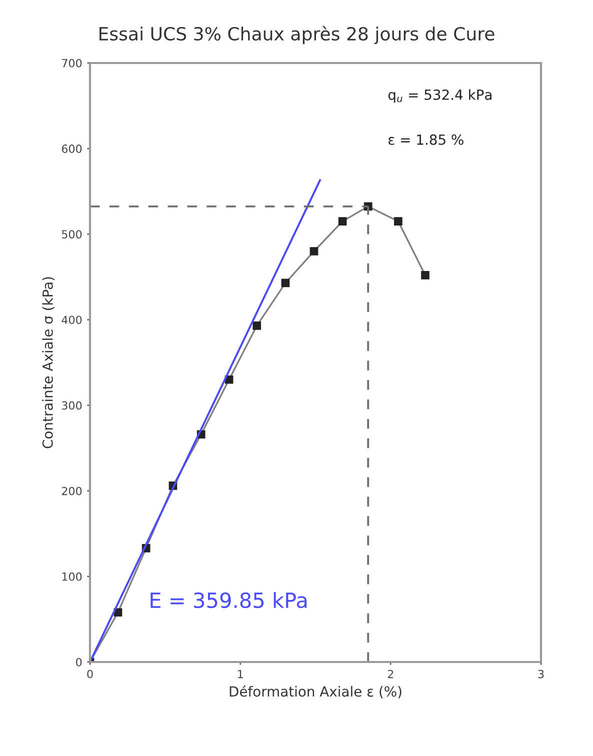 The width and height of the screenshot is (593, 756). What do you see at coordinates (541, 674) in the screenshot?
I see `x-tick-label: 3` at bounding box center [541, 674].